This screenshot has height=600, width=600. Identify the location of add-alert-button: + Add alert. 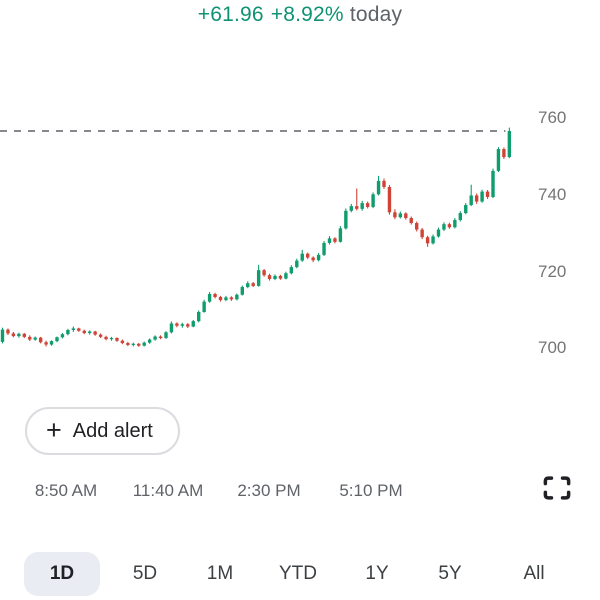
(102, 431).